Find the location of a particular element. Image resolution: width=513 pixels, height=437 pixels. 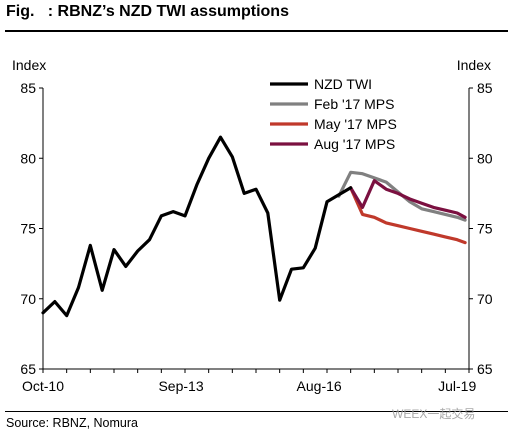

legend: NZD TWI Feb '17 MPS May '17 MPS Aug '17 MPS is located at coordinates (333, 114).